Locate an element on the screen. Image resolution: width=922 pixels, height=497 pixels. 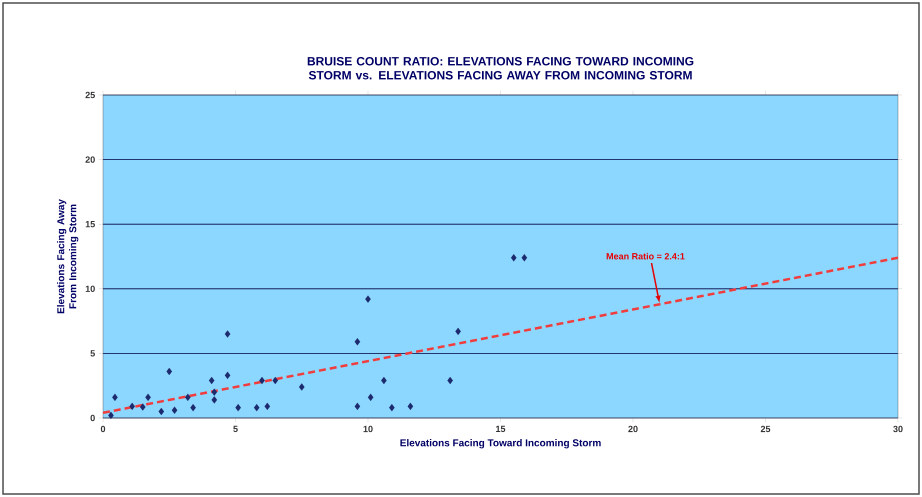
y-tick-label: 25 is located at coordinates (90, 95).